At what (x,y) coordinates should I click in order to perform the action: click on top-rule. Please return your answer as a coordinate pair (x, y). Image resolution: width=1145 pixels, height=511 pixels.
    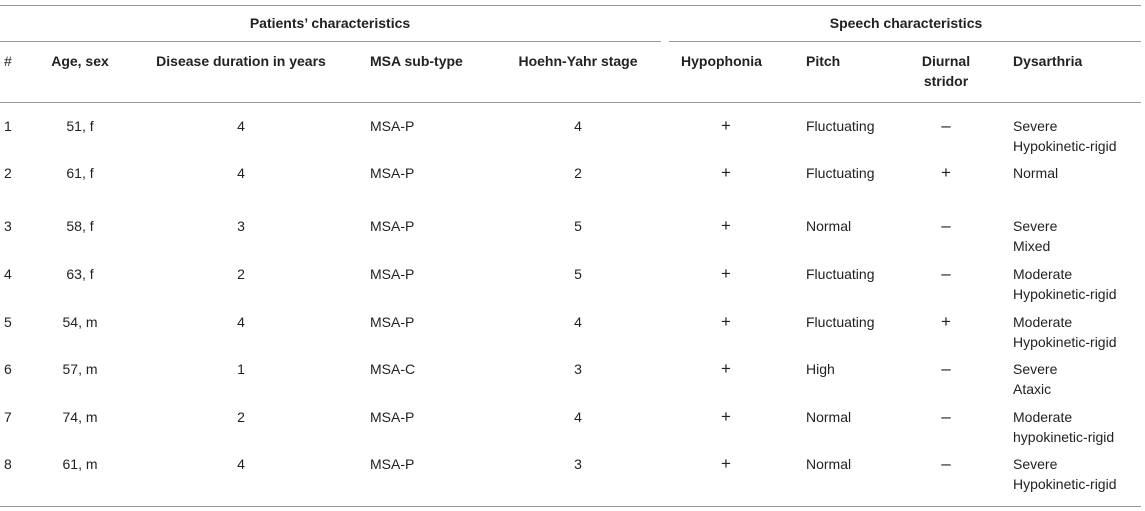
    Looking at the image, I should click on (570, 5).